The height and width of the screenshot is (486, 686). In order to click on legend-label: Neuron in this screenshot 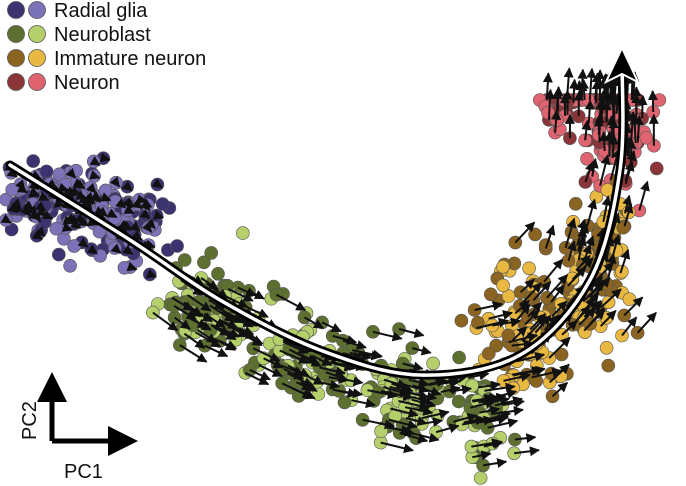, I will do `click(87, 83)`.